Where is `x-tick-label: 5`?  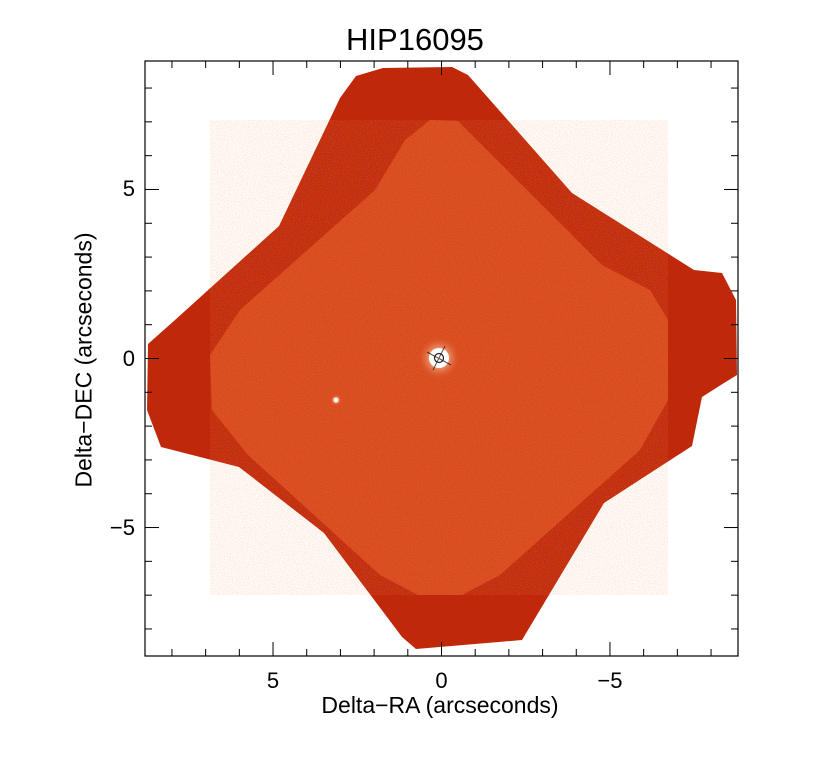
x-tick-label: 5 is located at coordinates (273, 680).